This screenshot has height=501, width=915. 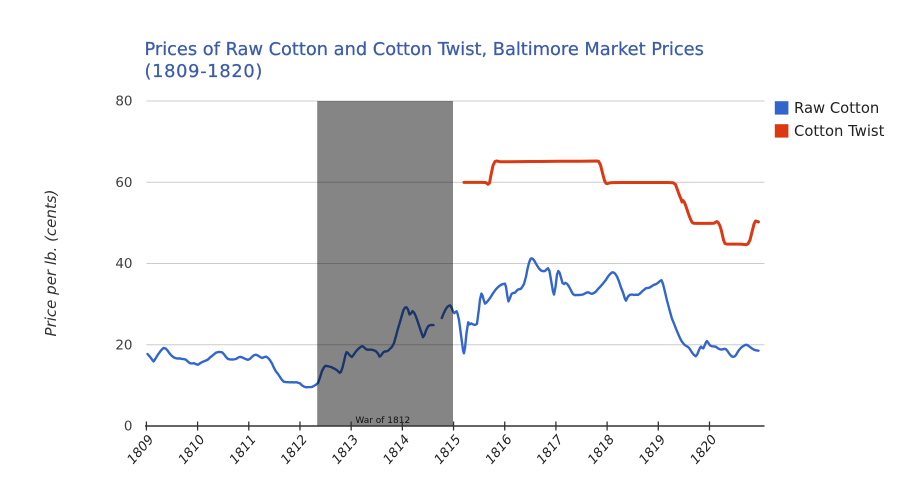 What do you see at coordinates (836, 108) in the screenshot?
I see `svg-text: Raw Cotton` at bounding box center [836, 108].